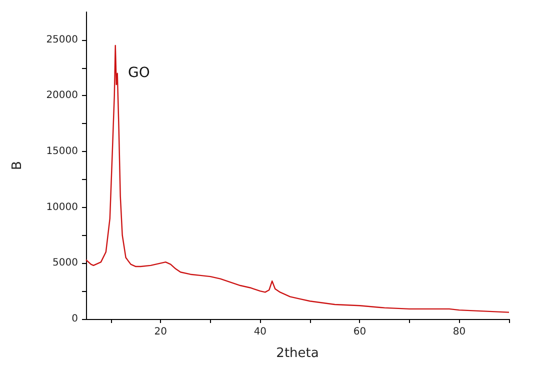  What do you see at coordinates (65, 263) in the screenshot?
I see `y-tick-label: 5000` at bounding box center [65, 263].